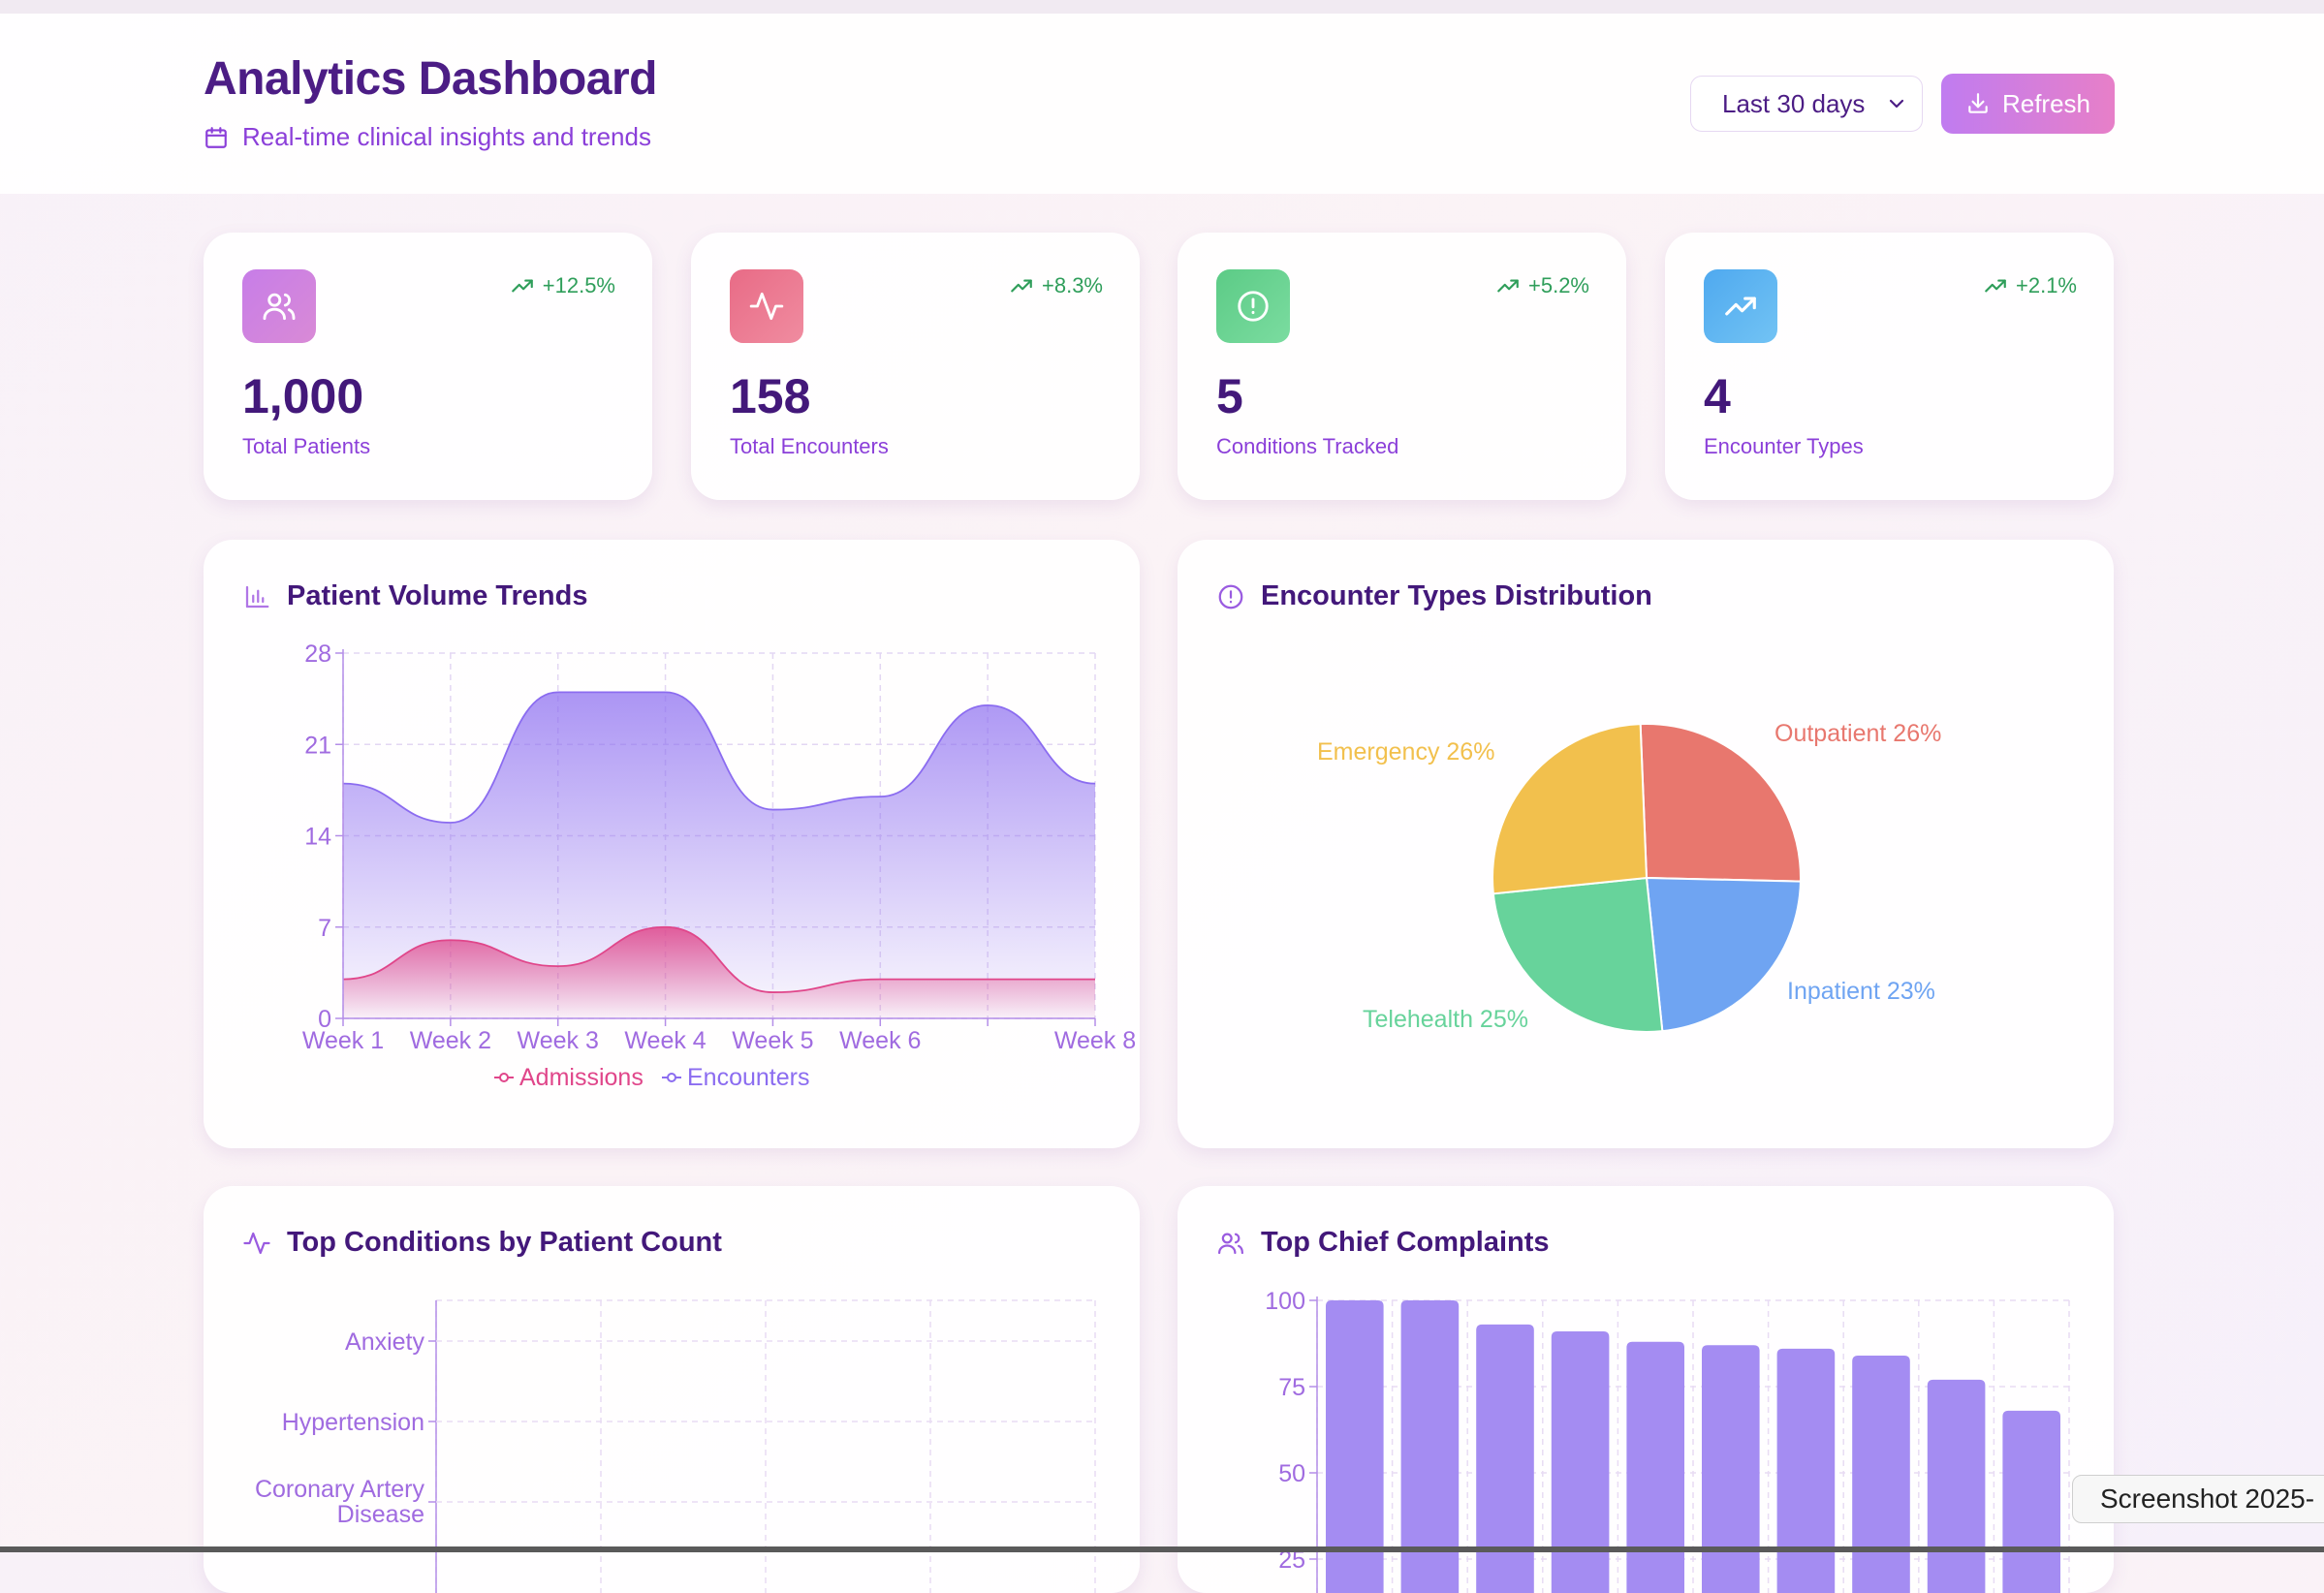 The height and width of the screenshot is (1593, 2324). Describe the element at coordinates (1978, 103) in the screenshot. I see `download-icon` at that location.